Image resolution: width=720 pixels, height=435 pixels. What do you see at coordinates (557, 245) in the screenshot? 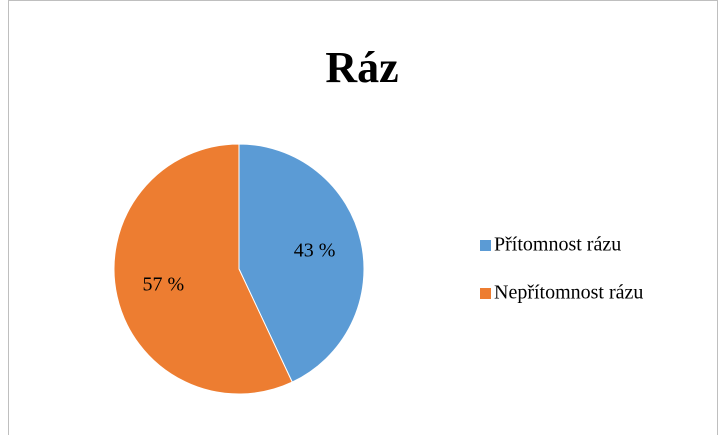
I see `legend-label: Přítomnost rázu` at bounding box center [557, 245].